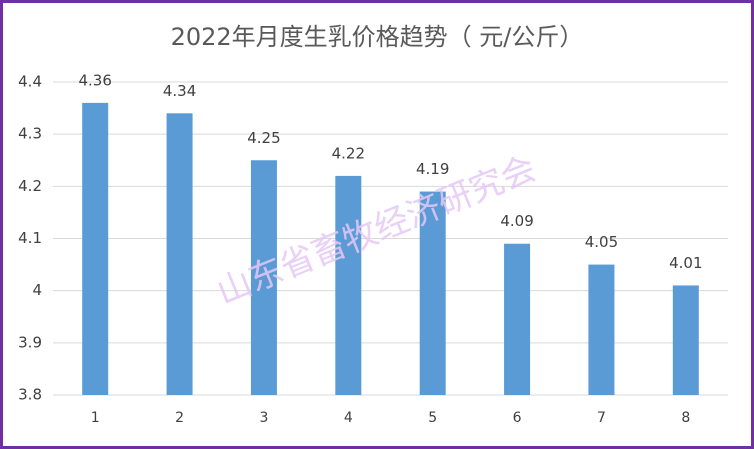  What do you see at coordinates (348, 418) in the screenshot?
I see `x-tick-label: 4` at bounding box center [348, 418].